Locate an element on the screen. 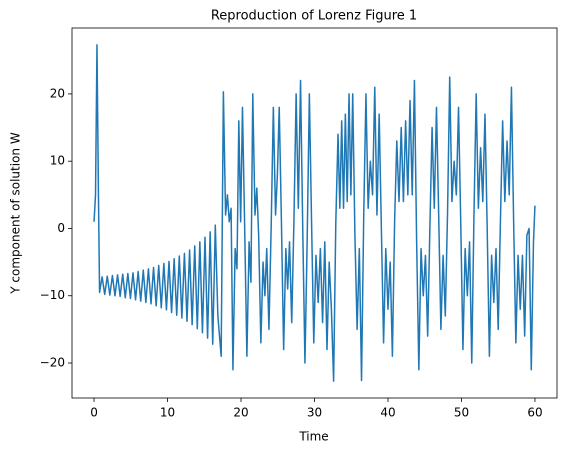  x-tick-label: 0 is located at coordinates (94, 413).